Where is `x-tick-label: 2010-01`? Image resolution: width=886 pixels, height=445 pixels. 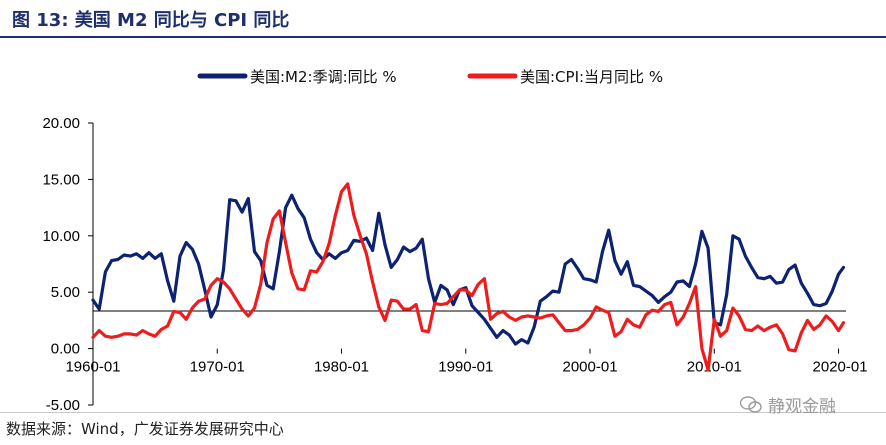 x-tick-label: 2010-01 is located at coordinates (714, 367).